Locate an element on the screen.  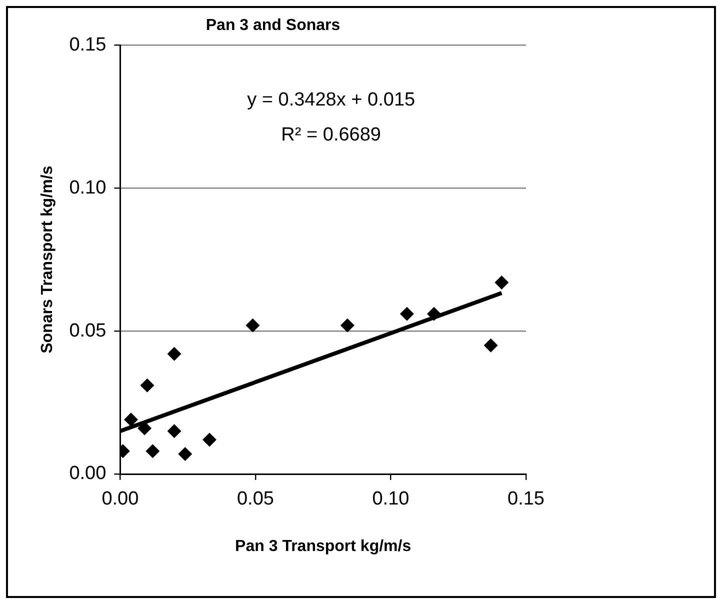
x-tick-label: 0.15 is located at coordinates (526, 499).